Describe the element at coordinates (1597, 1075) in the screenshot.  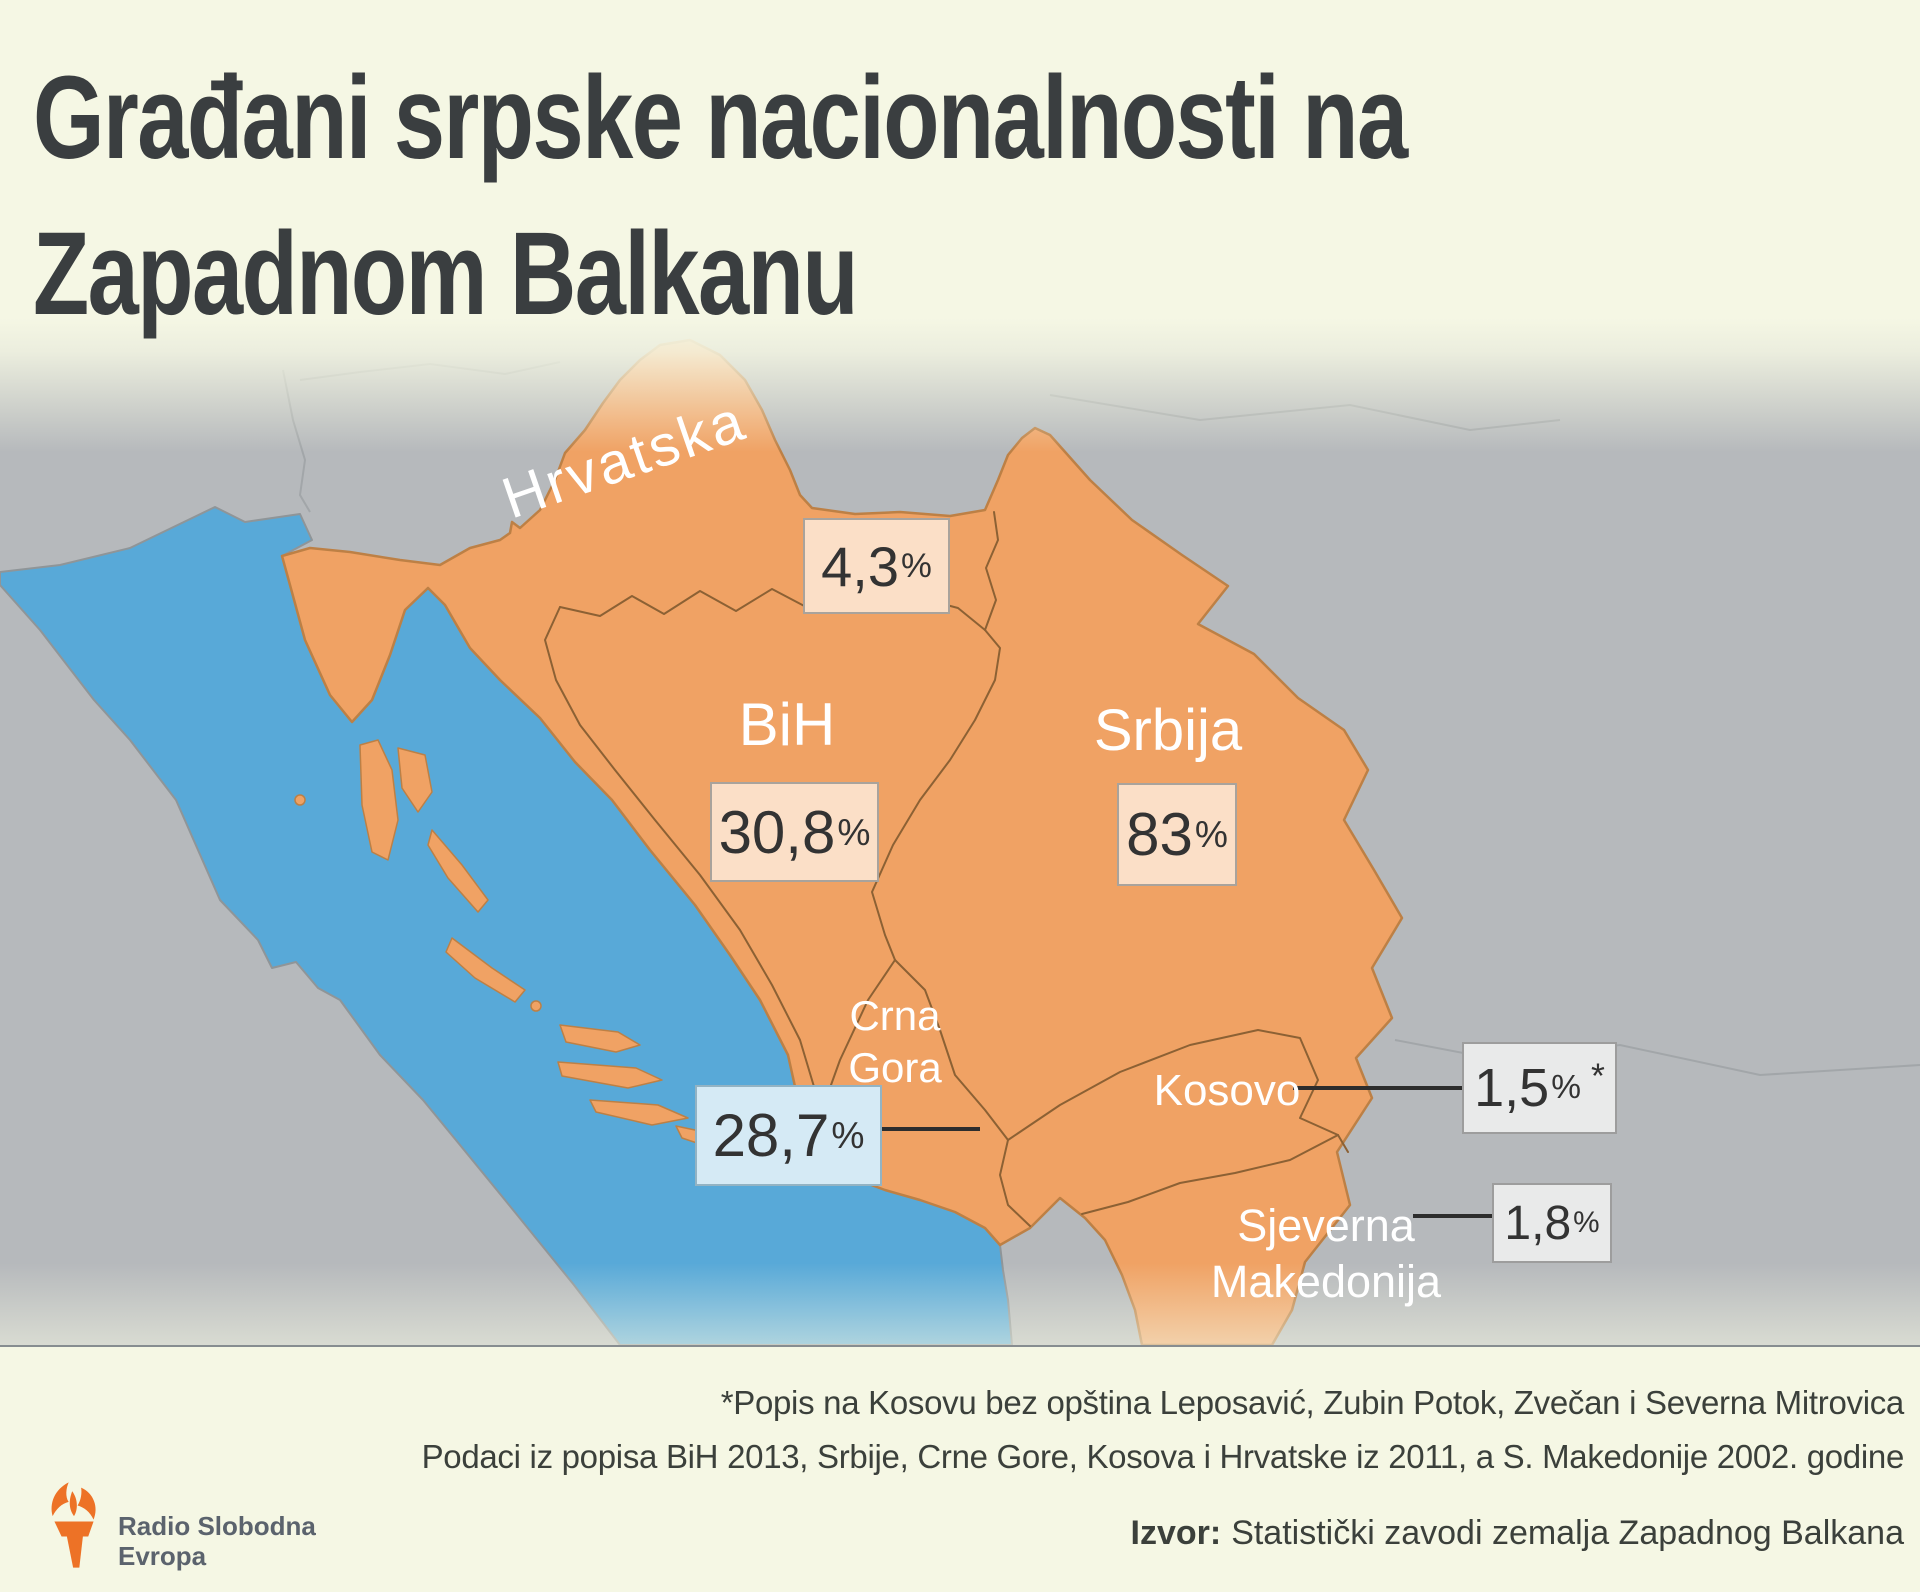
I see `kosovo-footnote-asterisk: *` at that location.